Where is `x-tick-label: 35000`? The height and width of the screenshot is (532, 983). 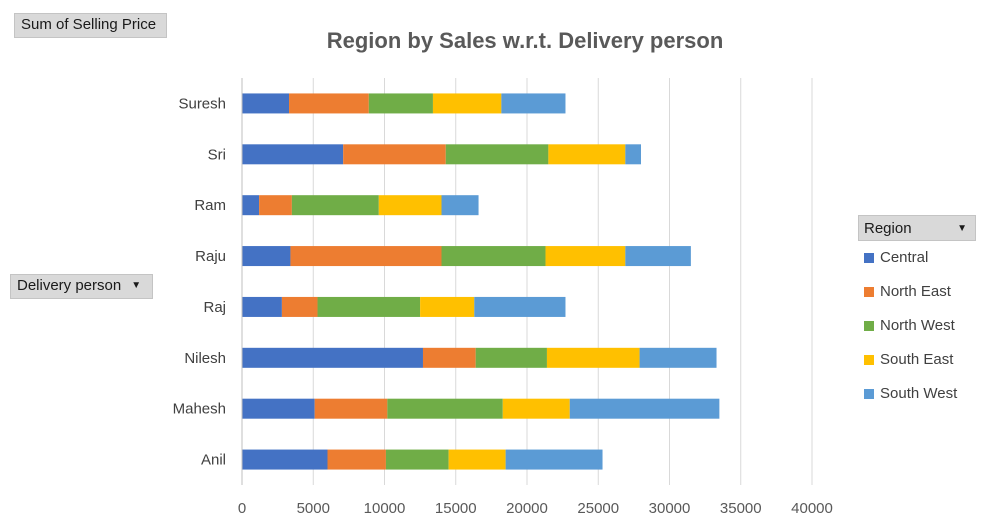
x-tick-label: 35000 is located at coordinates (741, 508).